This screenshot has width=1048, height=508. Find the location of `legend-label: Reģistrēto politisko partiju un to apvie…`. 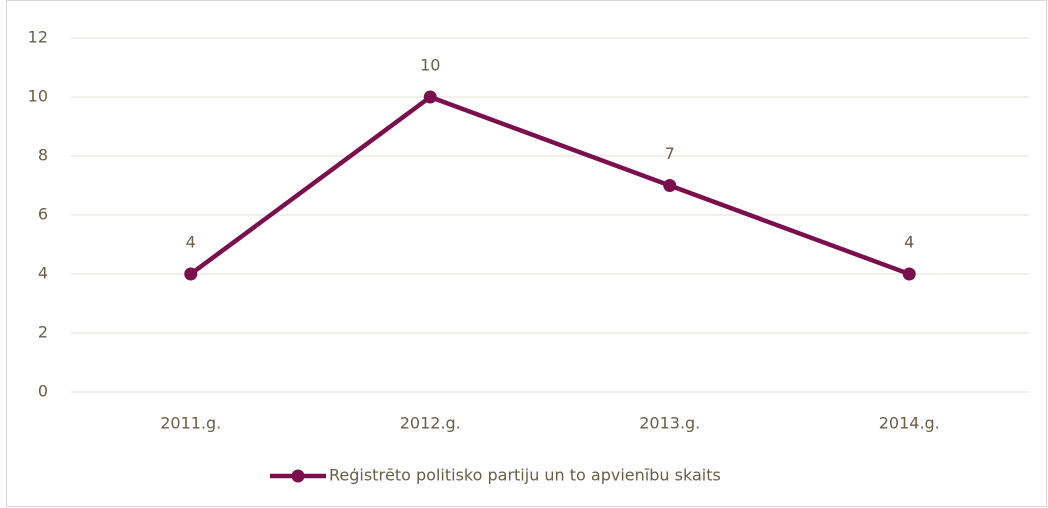

legend-label: Reģistrēto politisko partiju un to apvie… is located at coordinates (525, 475).